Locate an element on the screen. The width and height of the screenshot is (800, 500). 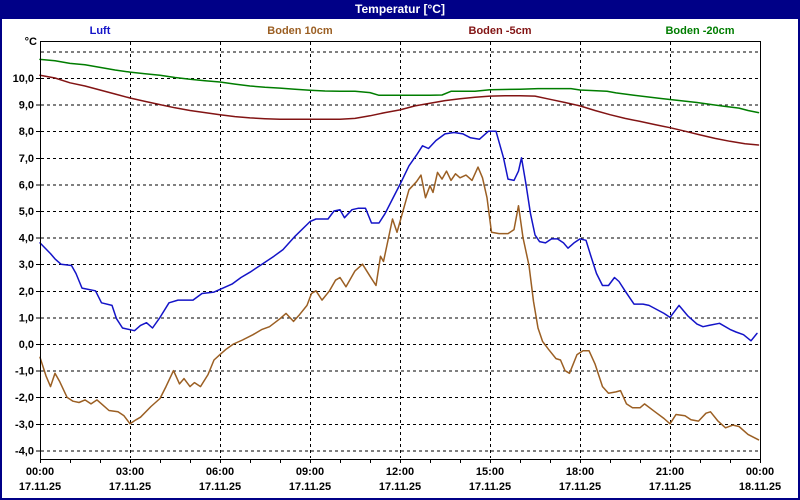
y-tick-label-4: 4,0 is located at coordinates (26, 239).